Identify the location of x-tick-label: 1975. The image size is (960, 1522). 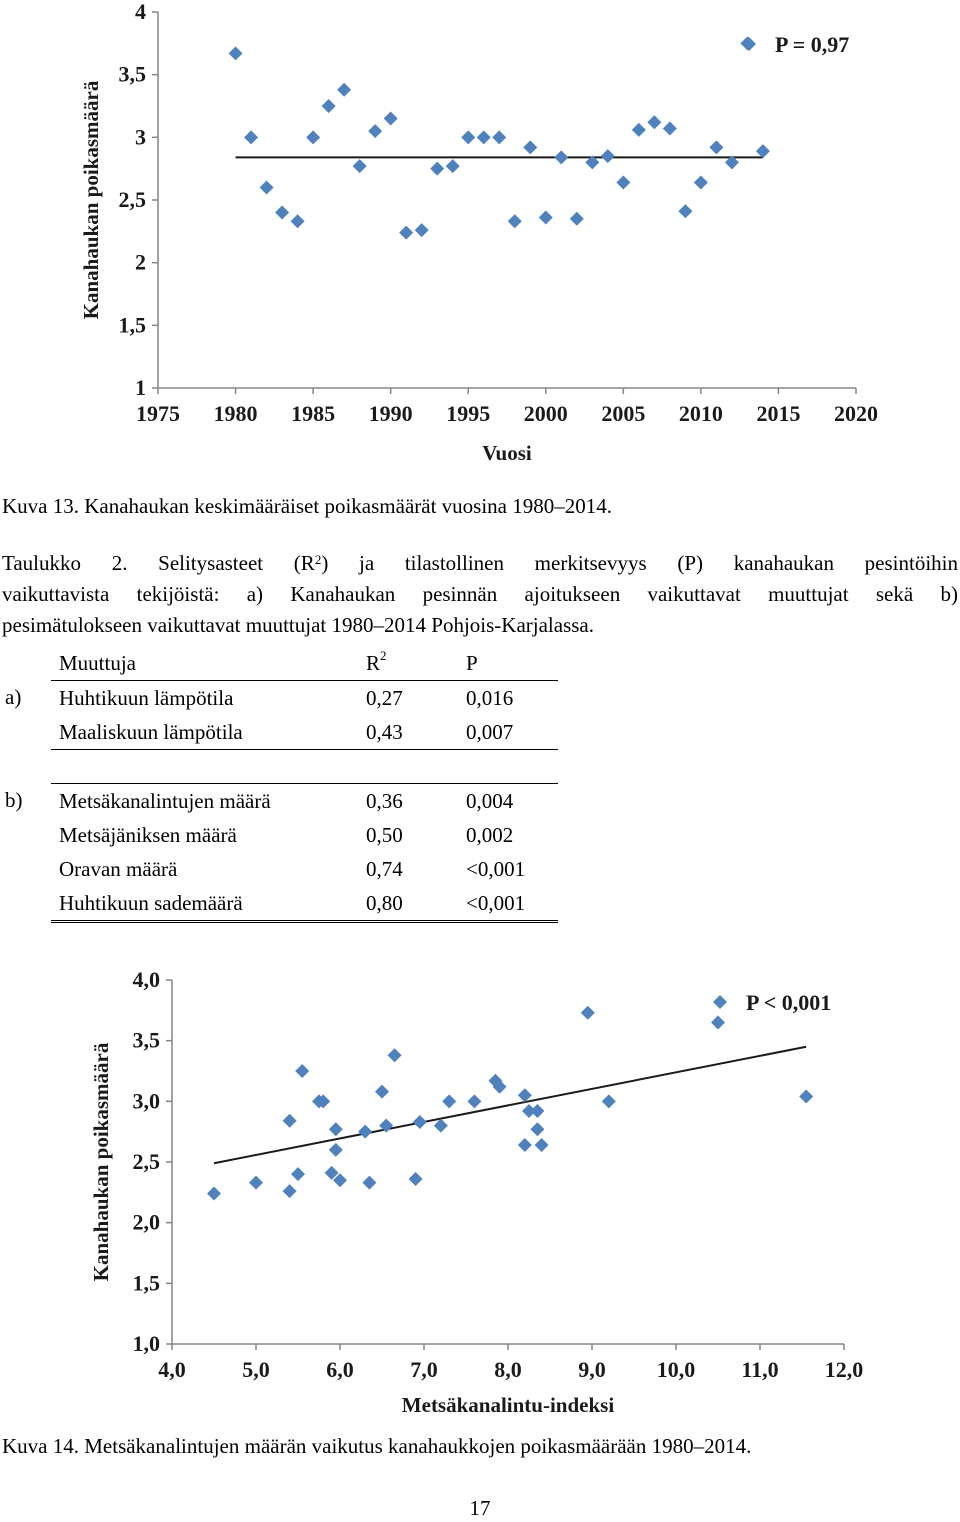
(158, 413).